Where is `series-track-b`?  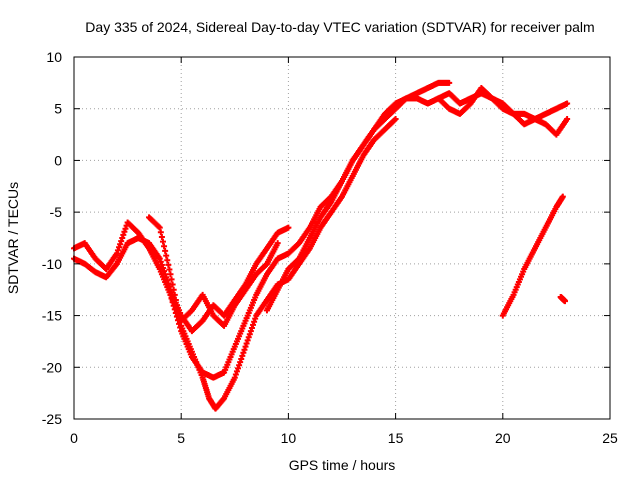
series-track-b is located at coordinates (181, 279).